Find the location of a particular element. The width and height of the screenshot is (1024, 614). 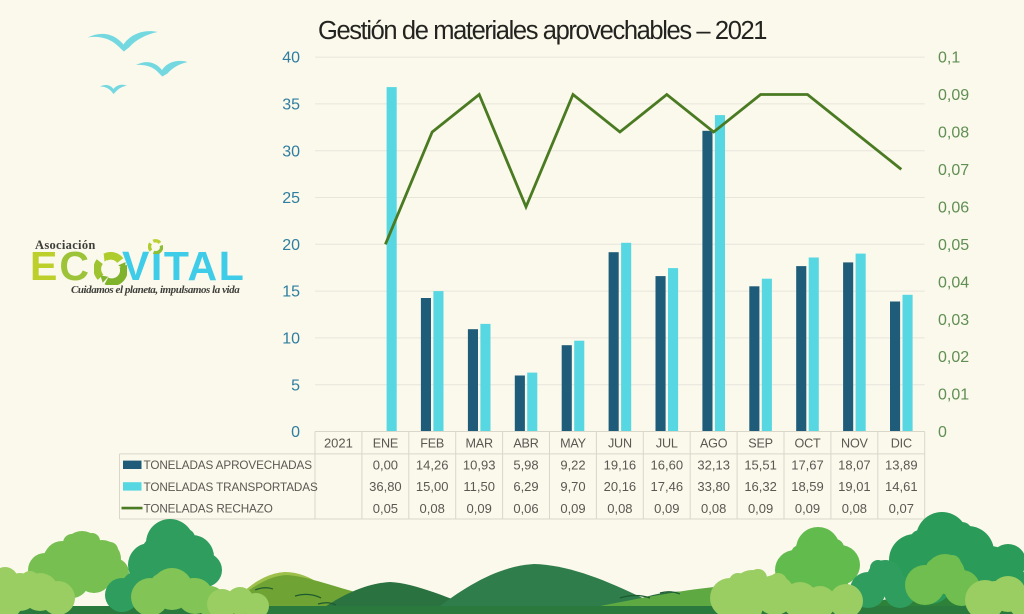

svg-text: 0,04 is located at coordinates (953, 282).